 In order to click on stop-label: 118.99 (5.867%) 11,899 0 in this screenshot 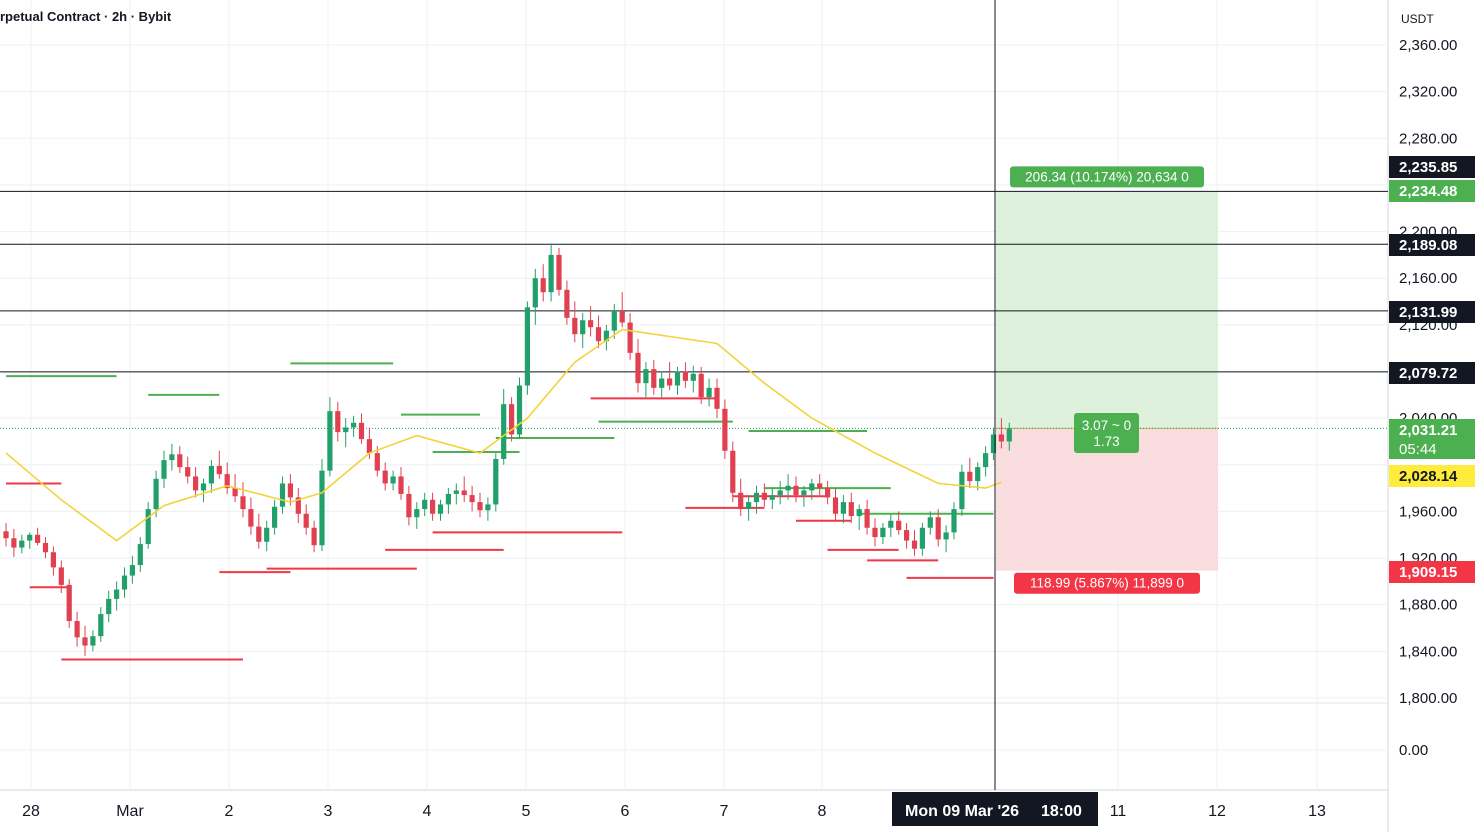, I will do `click(1107, 583)`.